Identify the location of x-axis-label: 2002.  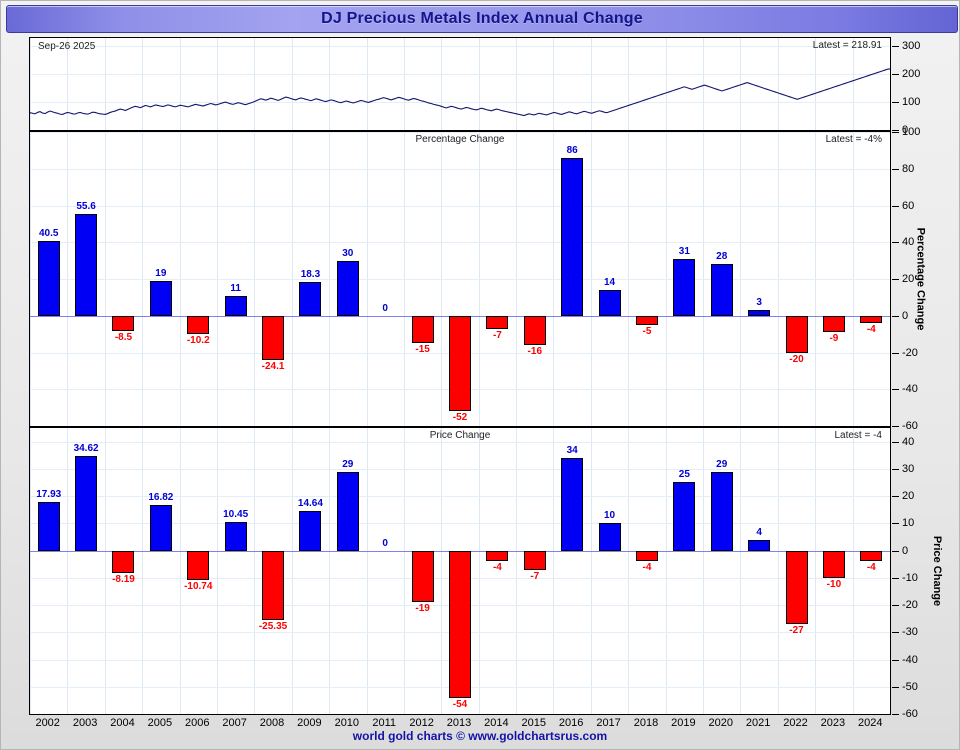
(47, 723).